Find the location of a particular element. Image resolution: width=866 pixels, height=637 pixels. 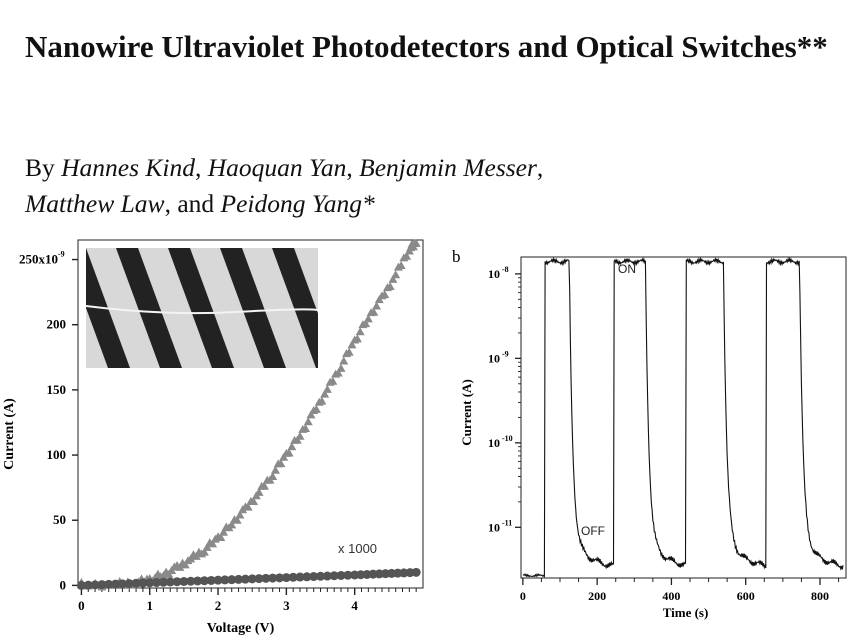

author: Matthew Law is located at coordinates (95, 203).